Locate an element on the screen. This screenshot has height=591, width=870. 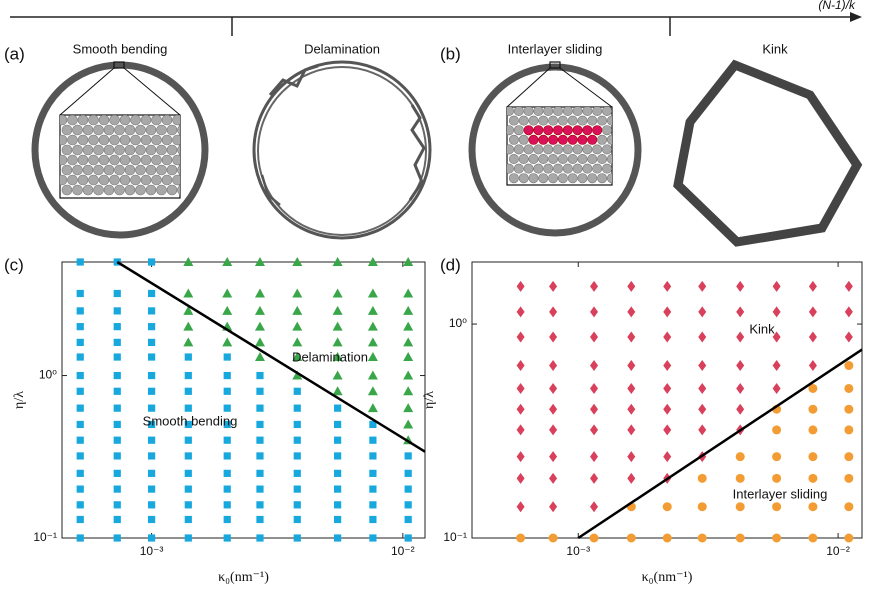
arrow-head is located at coordinates (856, 17).